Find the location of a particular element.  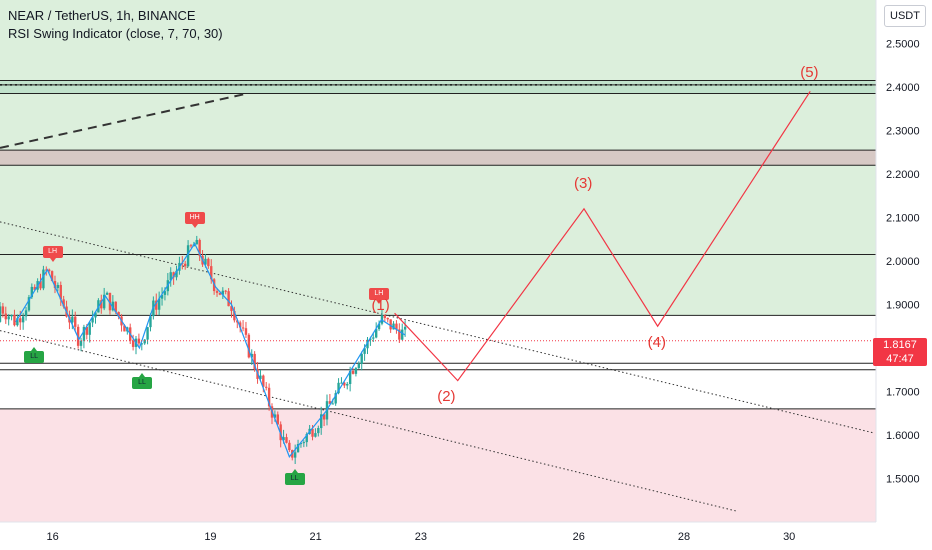

indicator-title: RSI Swing Indicator (close, 7, 70, 30) is located at coordinates (115, 33).